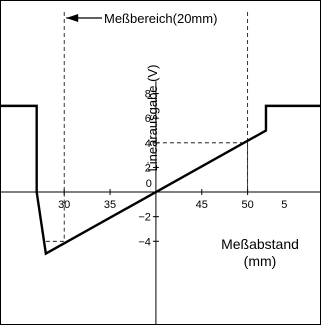 This screenshot has width=321, height=325. I want to click on x-tick-label: 5, so click(284, 205).